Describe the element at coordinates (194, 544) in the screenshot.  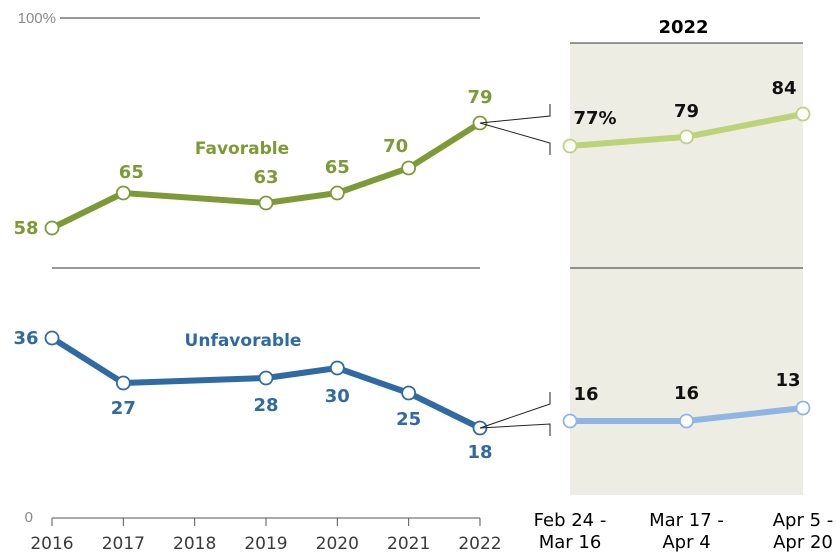
I see `x-tick-label-2018: 2018` at that location.